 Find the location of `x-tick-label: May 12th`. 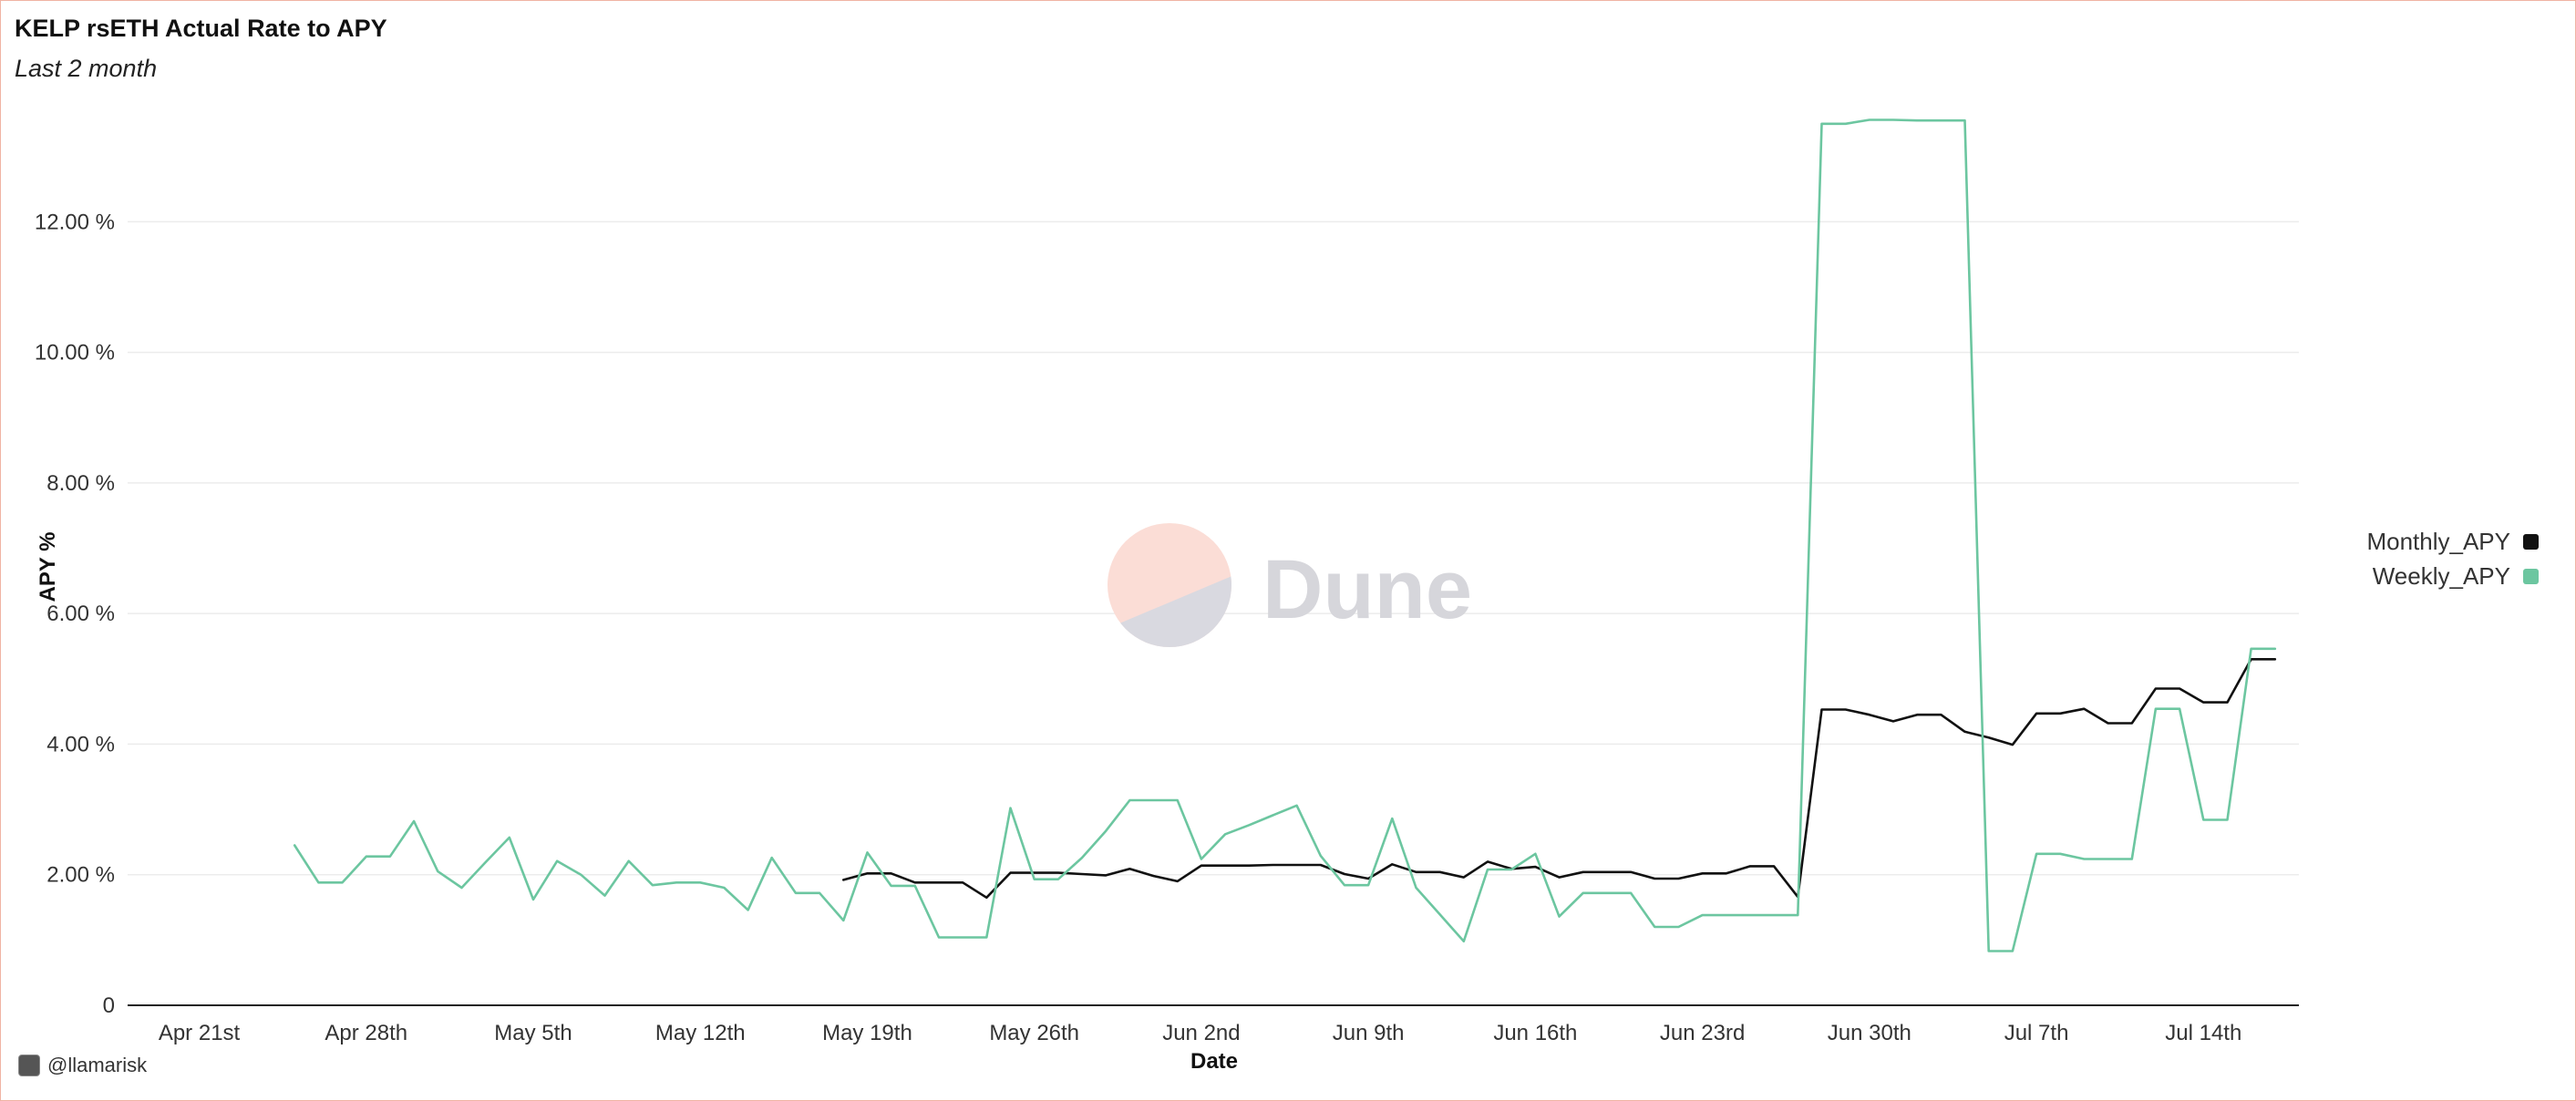

x-tick-label: May 12th is located at coordinates (700, 1033).